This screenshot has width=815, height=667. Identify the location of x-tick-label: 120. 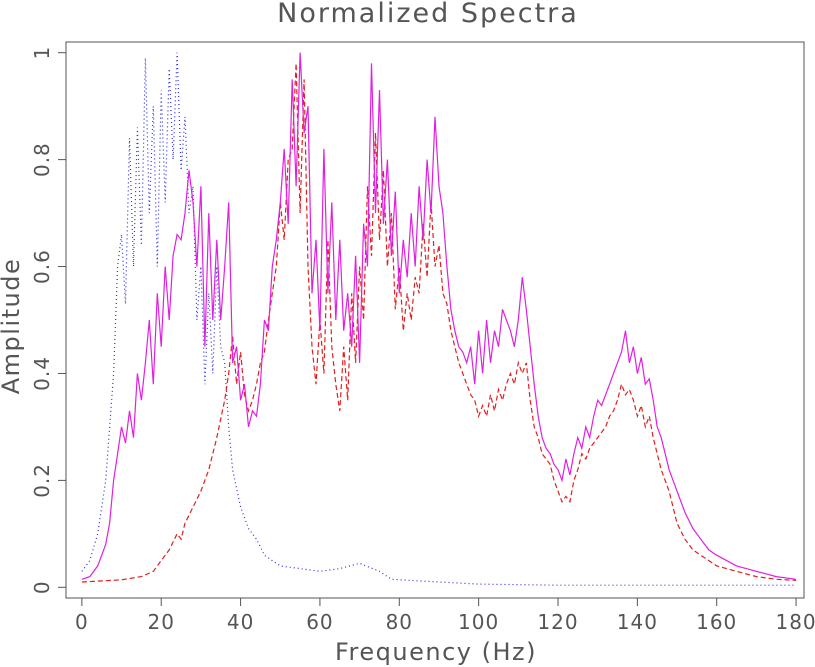
(557, 622).